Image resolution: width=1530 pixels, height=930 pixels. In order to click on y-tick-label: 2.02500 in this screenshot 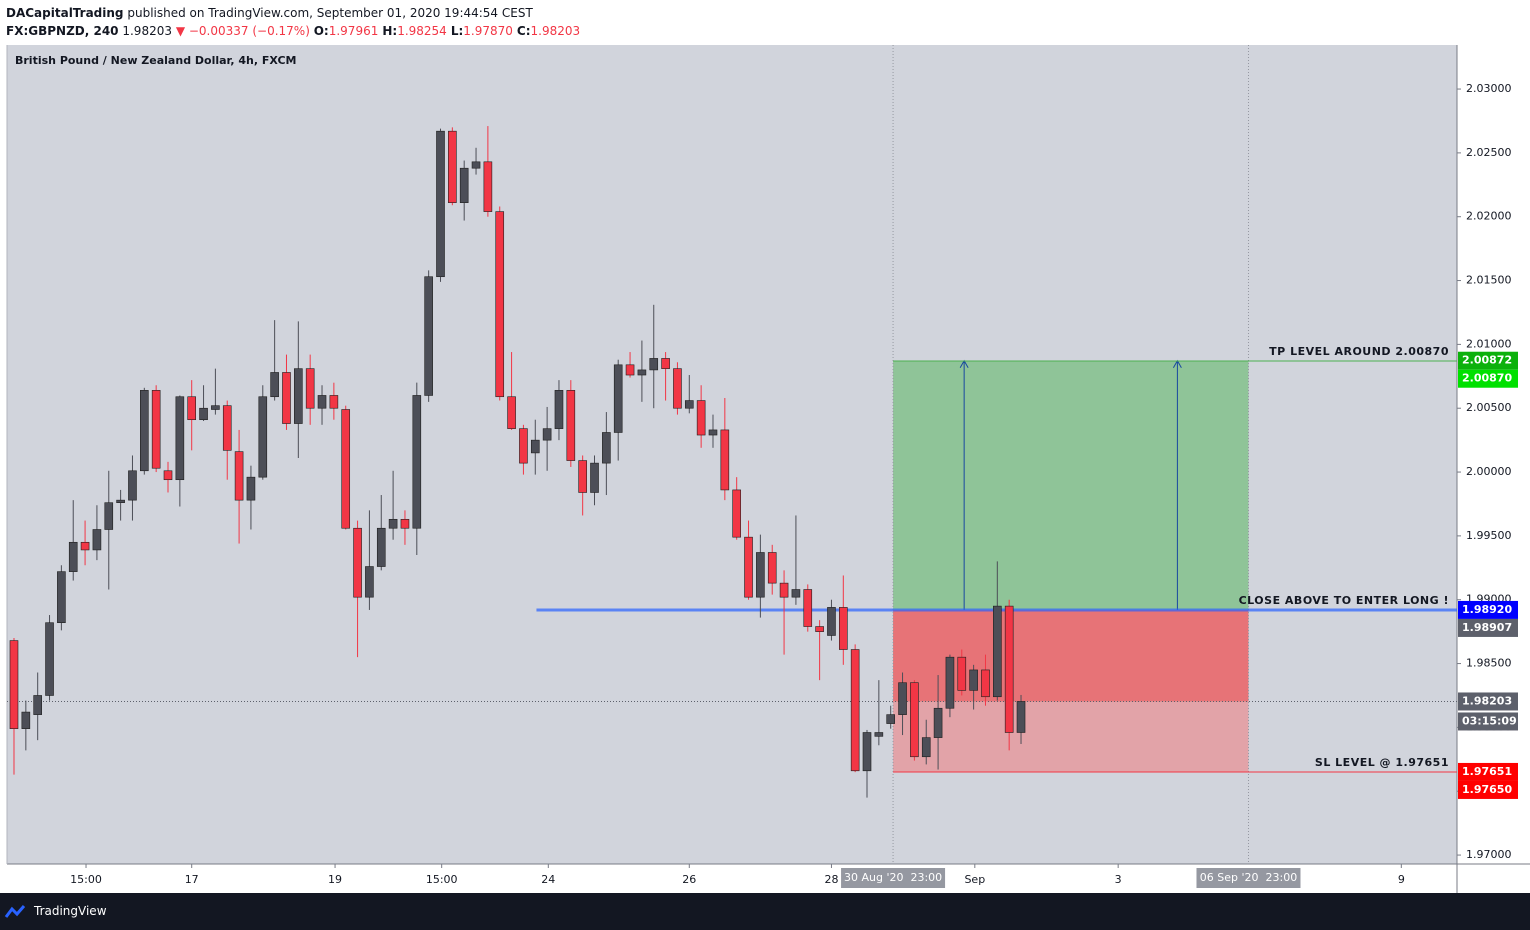, I will do `click(1489, 152)`.